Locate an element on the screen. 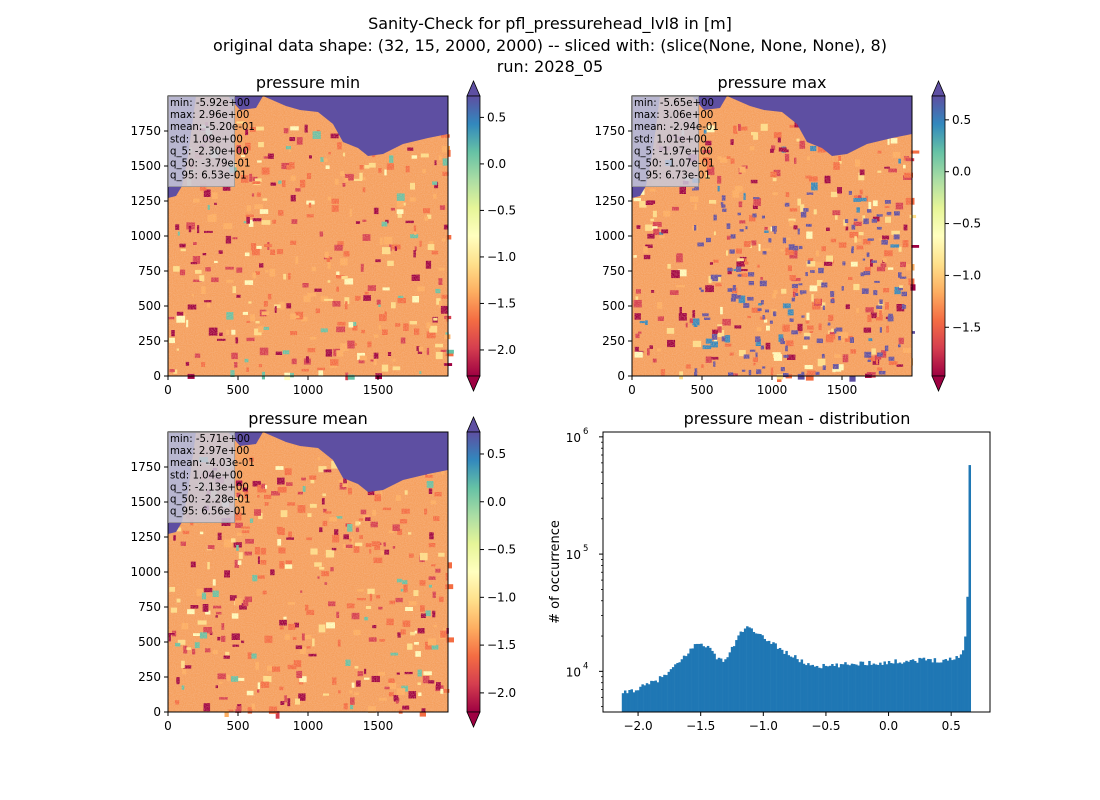 Image resolution: width=1100 pixels, height=800 pixels. x-tick-label: 0.5 is located at coordinates (951, 726).